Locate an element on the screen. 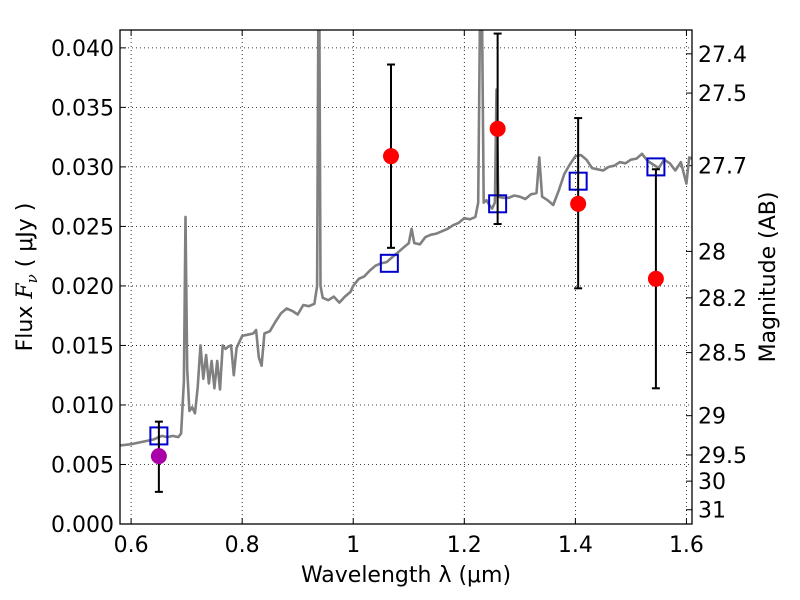  x-tick-label: 0.8 is located at coordinates (242, 545).